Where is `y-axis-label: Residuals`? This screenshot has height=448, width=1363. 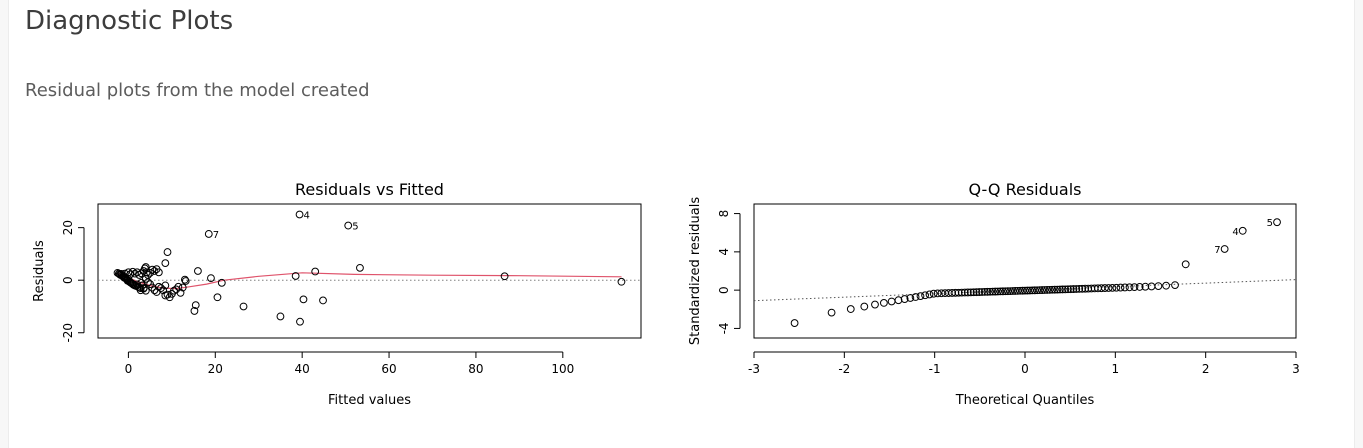 y-axis-label: Residuals is located at coordinates (39, 271).